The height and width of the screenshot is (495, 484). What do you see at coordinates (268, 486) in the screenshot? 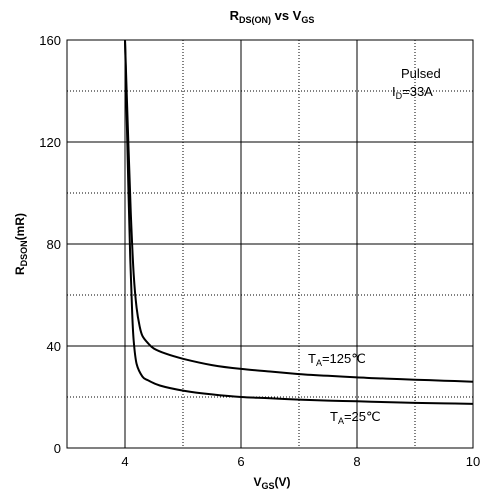
I see `x-axis-label-sub: GS` at bounding box center [268, 486].